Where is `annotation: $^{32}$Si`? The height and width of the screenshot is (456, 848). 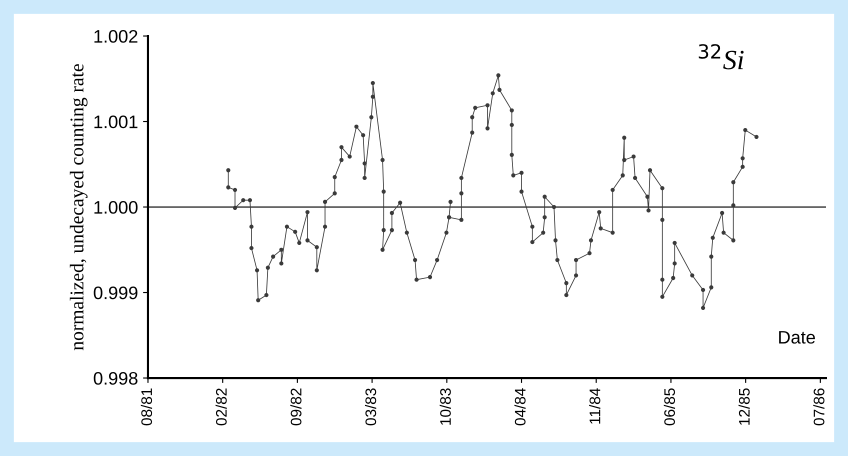
annotation: $^{32}$Si is located at coordinates (721, 57).